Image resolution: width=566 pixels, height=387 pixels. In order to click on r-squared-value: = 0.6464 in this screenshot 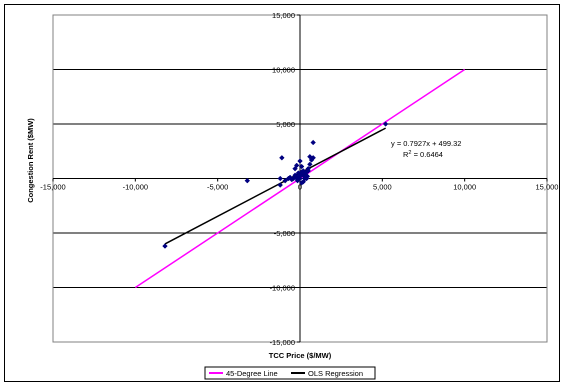, I will do `click(427, 154)`.